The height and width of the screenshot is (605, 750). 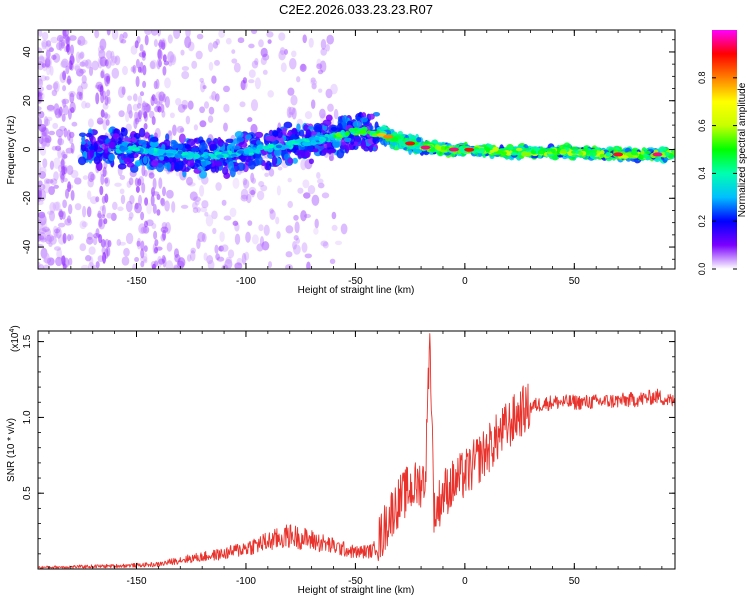 What do you see at coordinates (702, 173) in the screenshot?
I see `colorbar-tick-label: 0.4` at bounding box center [702, 173].